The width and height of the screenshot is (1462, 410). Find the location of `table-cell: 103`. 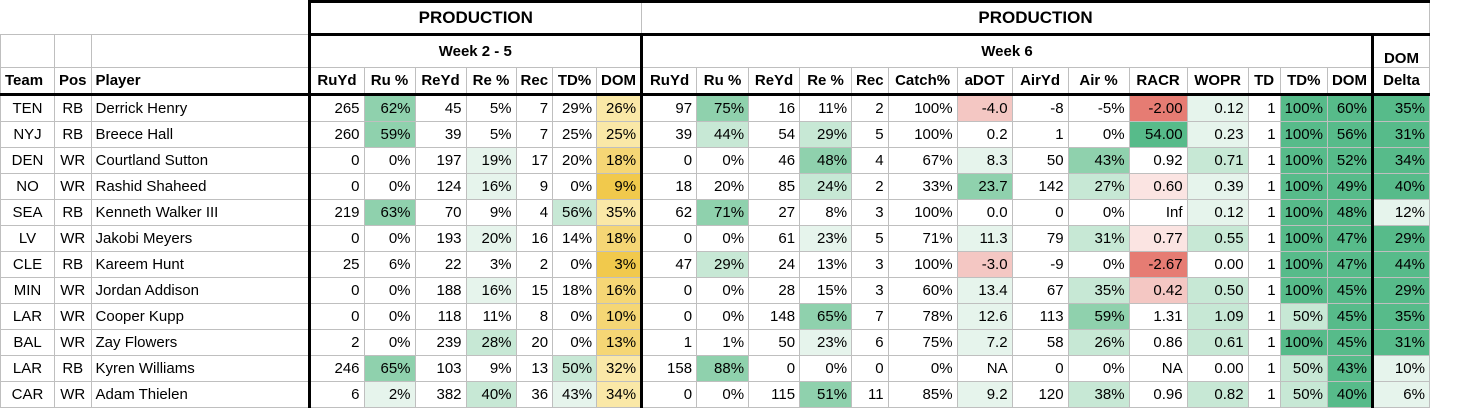

table-cell: 103 is located at coordinates (440, 368).